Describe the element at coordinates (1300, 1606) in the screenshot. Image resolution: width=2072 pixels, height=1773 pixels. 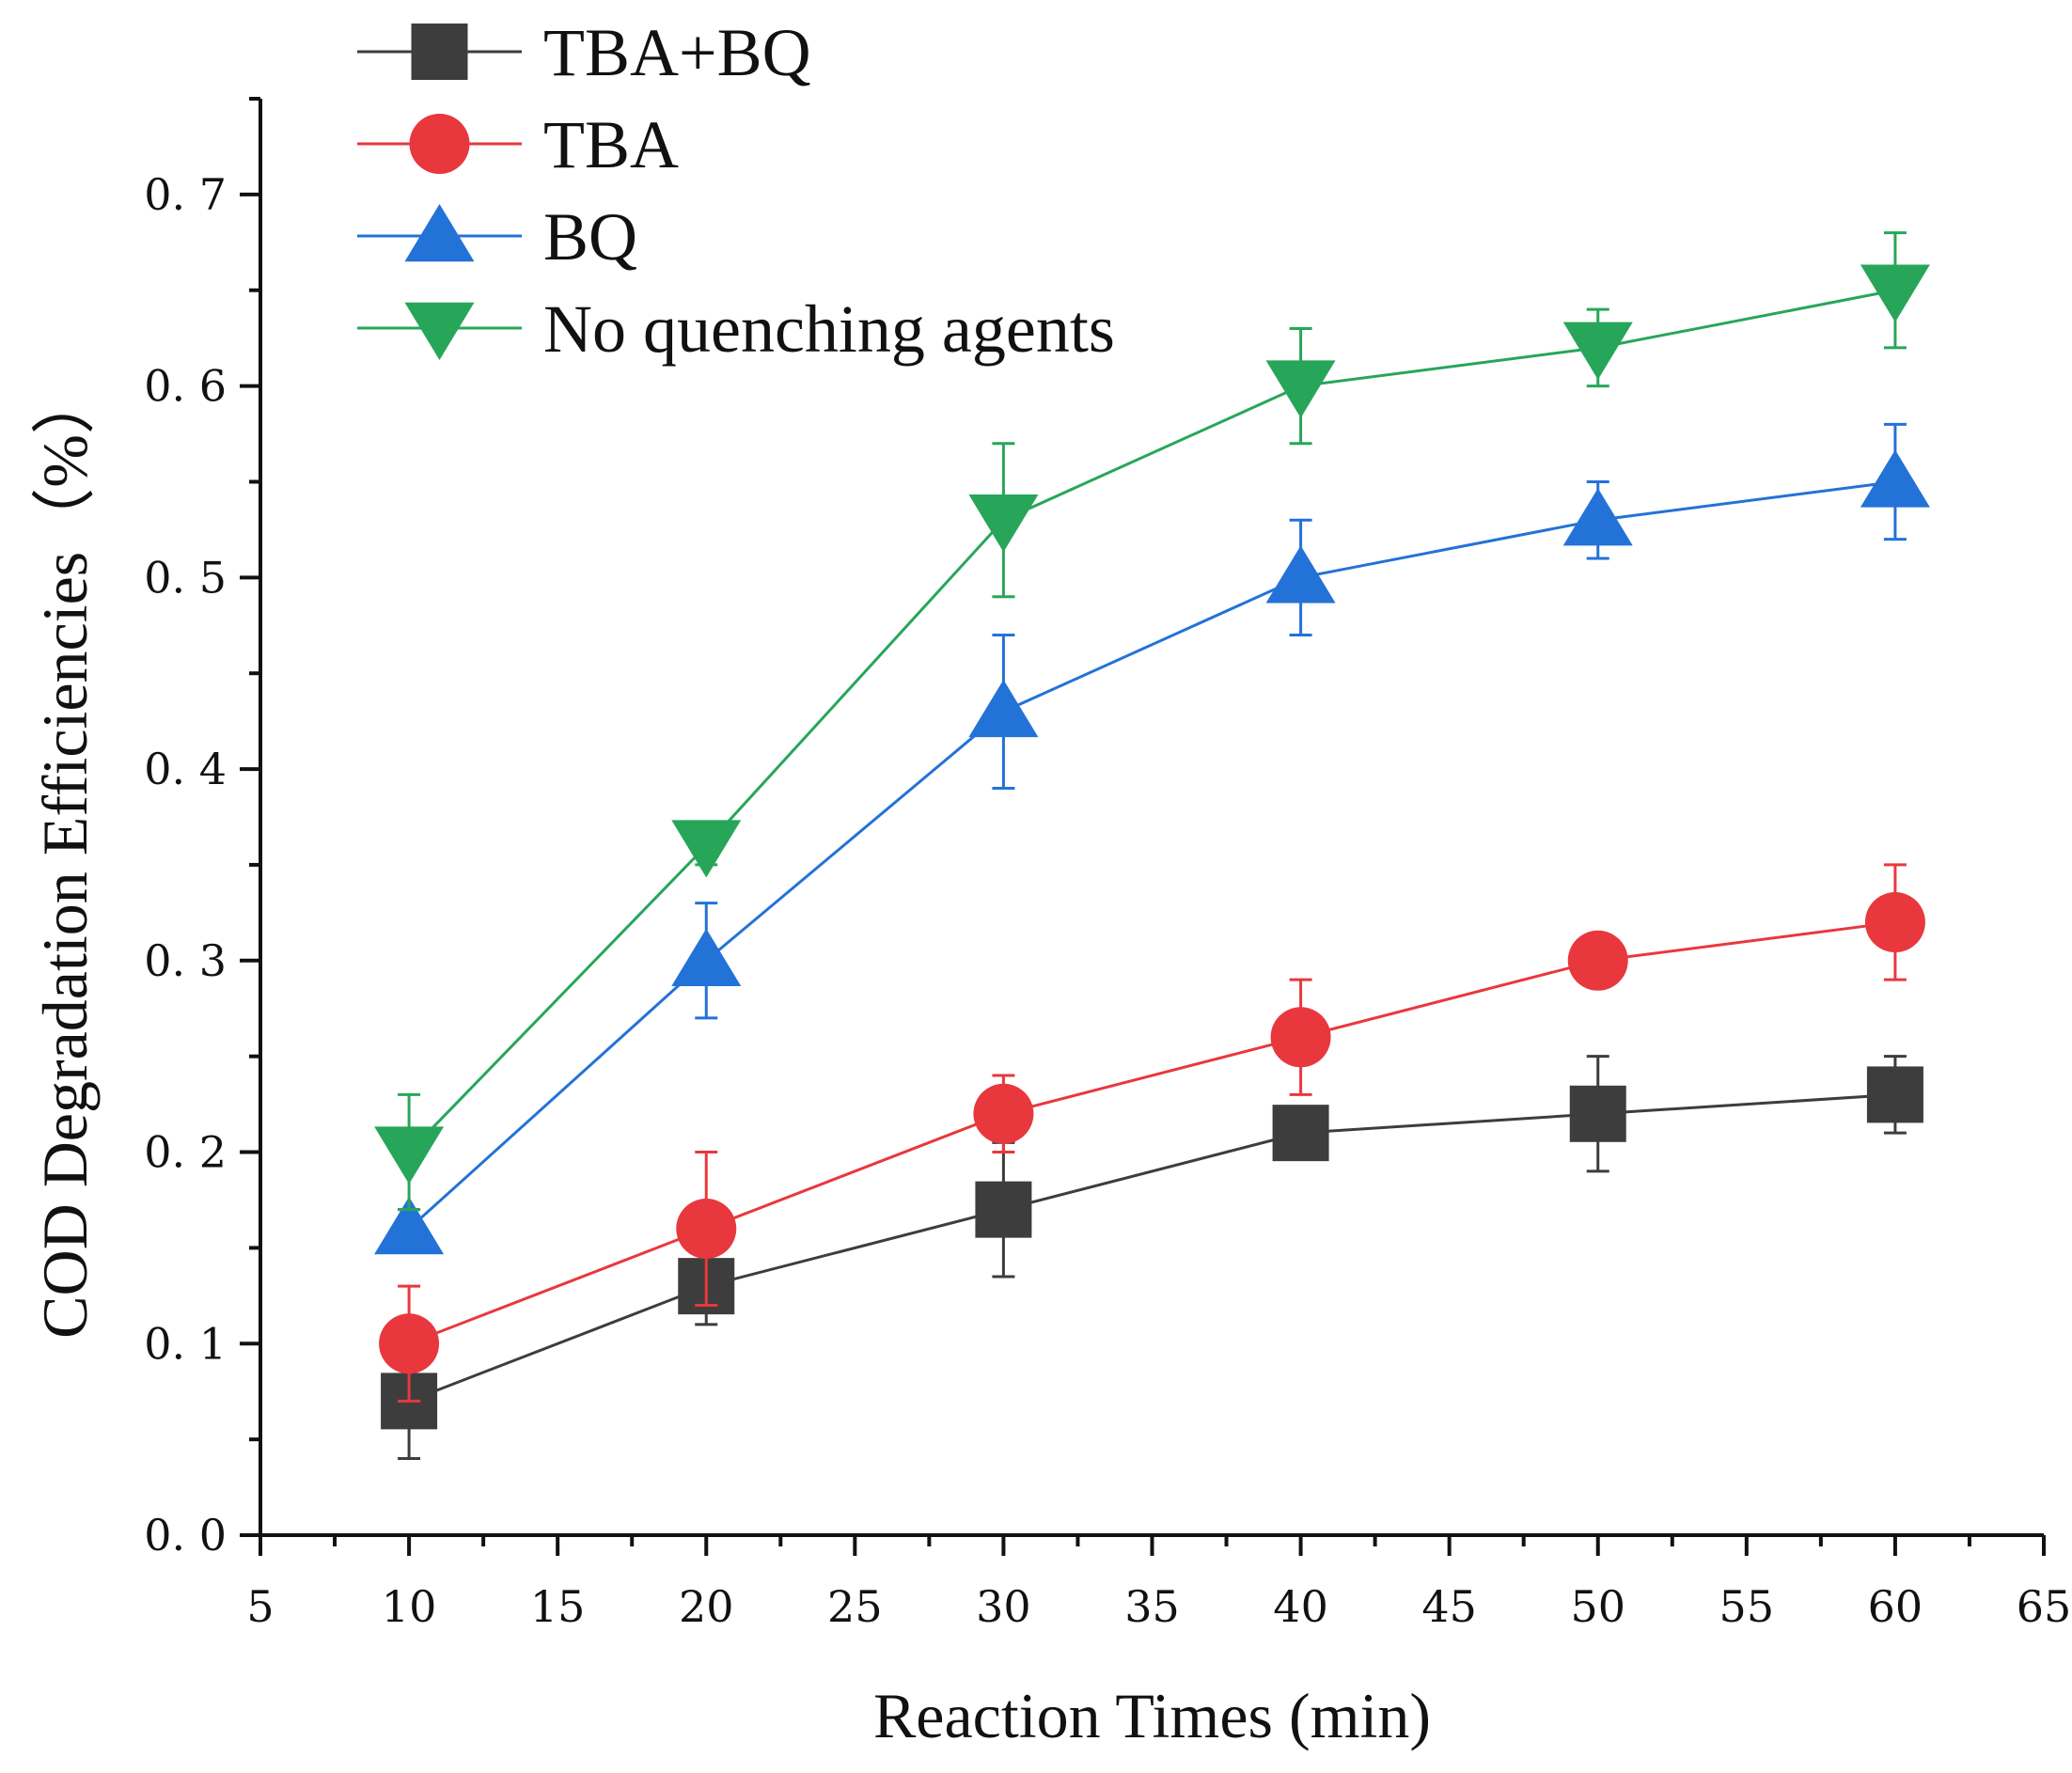
I see `x-tick-label: 40` at that location.